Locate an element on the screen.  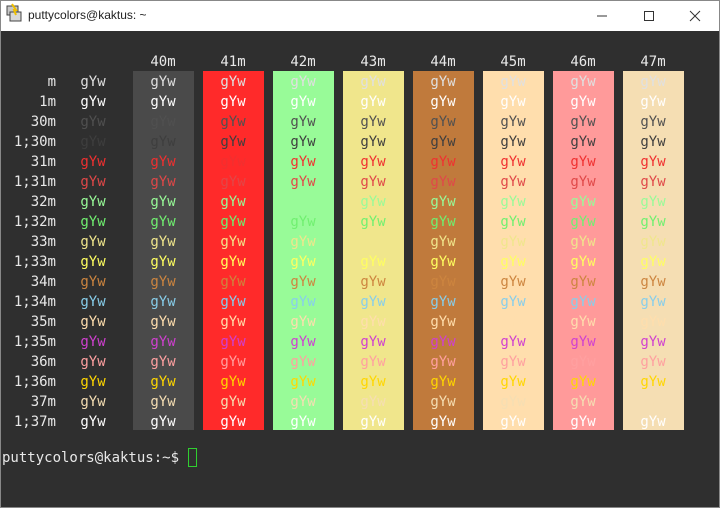
maximize-button is located at coordinates (649, 16).